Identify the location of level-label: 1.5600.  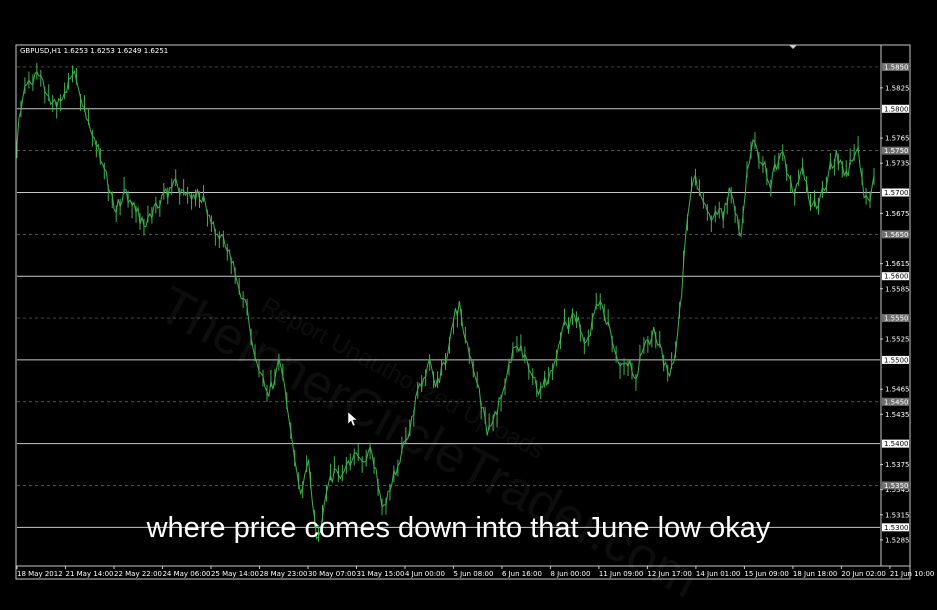
(896, 277).